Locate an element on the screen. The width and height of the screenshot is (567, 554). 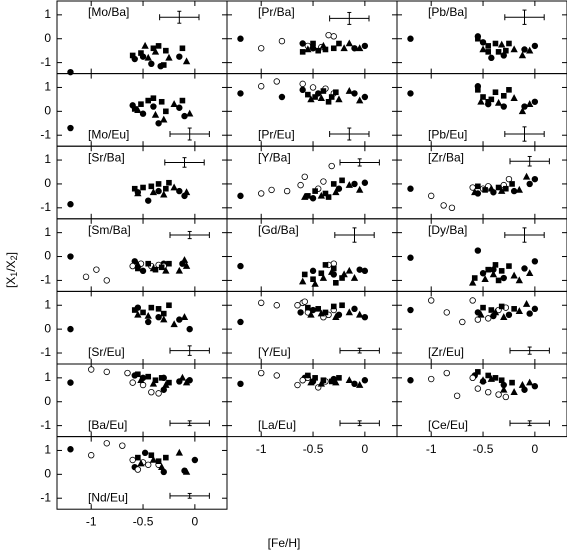
y-label-sub: 2 is located at coordinates (14, 257).